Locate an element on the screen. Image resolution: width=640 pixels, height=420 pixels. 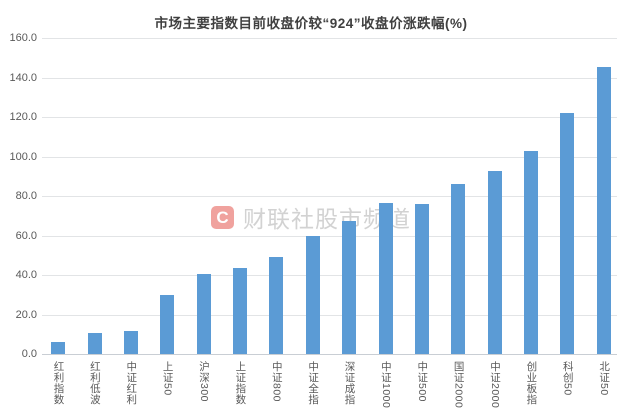
x-axis-category-label: 中证全指 is located at coordinates (313, 383).